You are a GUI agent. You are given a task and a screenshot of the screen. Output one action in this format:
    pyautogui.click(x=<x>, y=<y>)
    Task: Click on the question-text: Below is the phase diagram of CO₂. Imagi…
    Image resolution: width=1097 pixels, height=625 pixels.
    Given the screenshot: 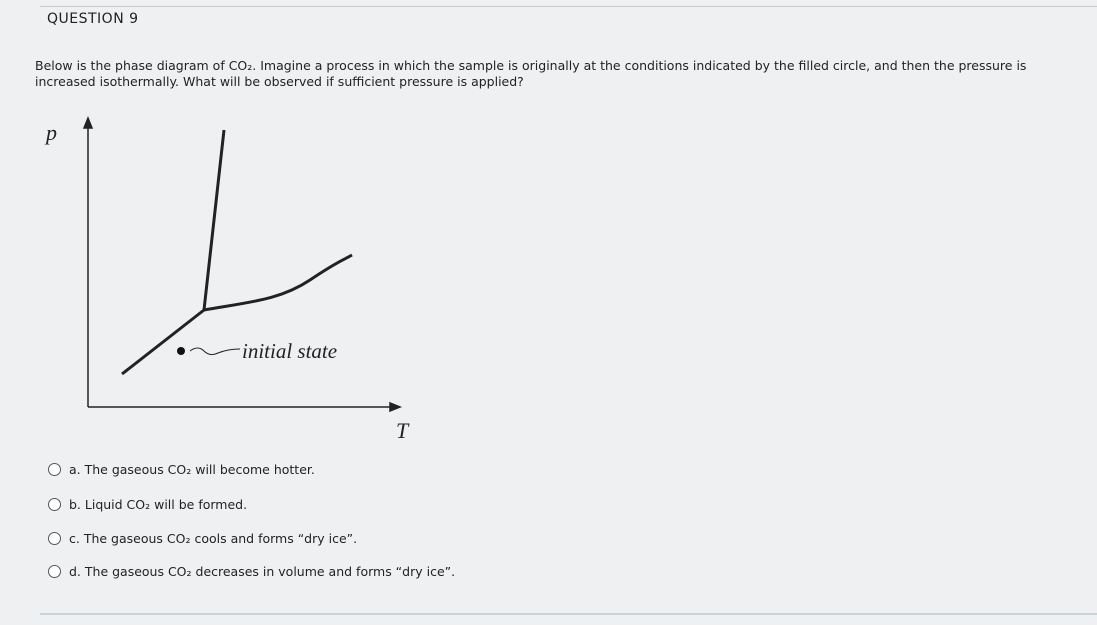 What is the action you would take?
    pyautogui.click(x=531, y=73)
    